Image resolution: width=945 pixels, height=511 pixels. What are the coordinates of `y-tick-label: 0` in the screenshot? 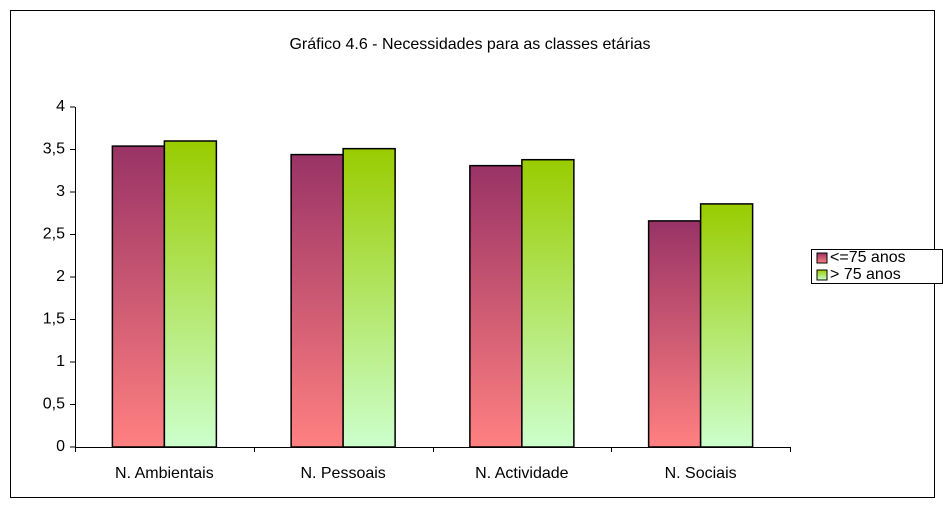 It's located at (60, 446).